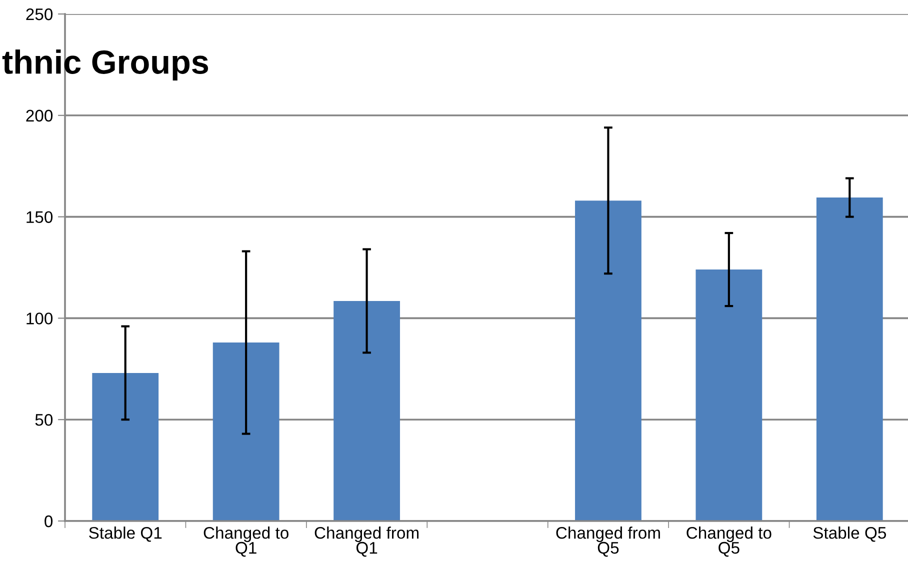 The image size is (908, 573). Describe the element at coordinates (48, 521) in the screenshot. I see `y-tick-label: 0` at that location.